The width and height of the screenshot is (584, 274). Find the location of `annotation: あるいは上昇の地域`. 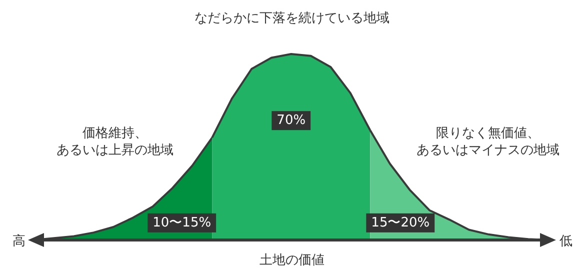

annotation: あるいは上昇の地域 is located at coordinates (115, 150).